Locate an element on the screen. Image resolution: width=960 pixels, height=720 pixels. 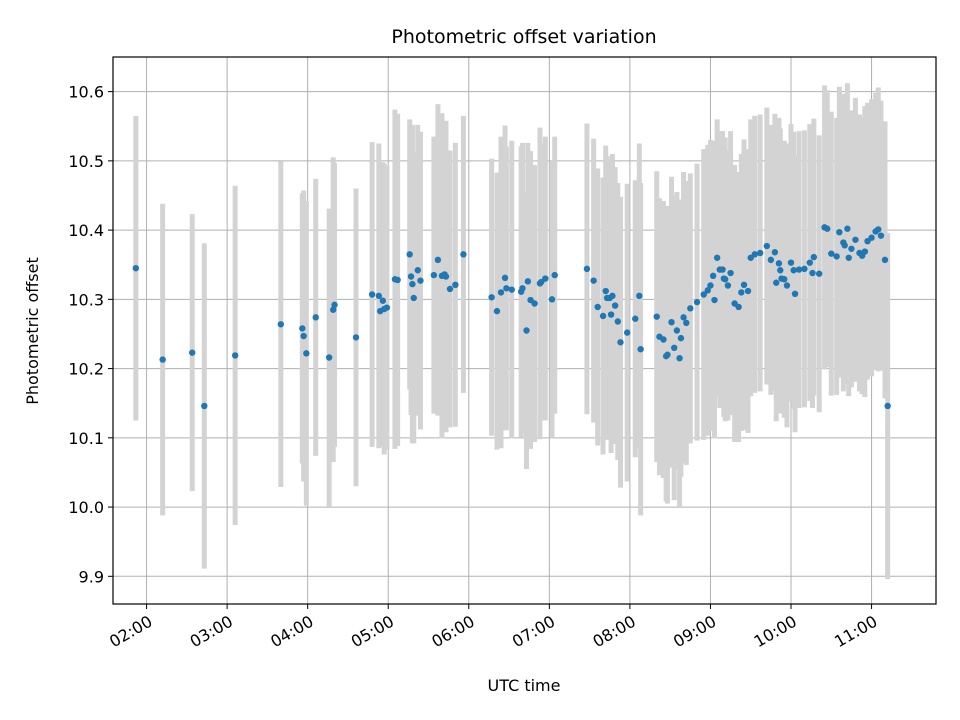
y-tick-label: 10.0 is located at coordinates (86, 507).